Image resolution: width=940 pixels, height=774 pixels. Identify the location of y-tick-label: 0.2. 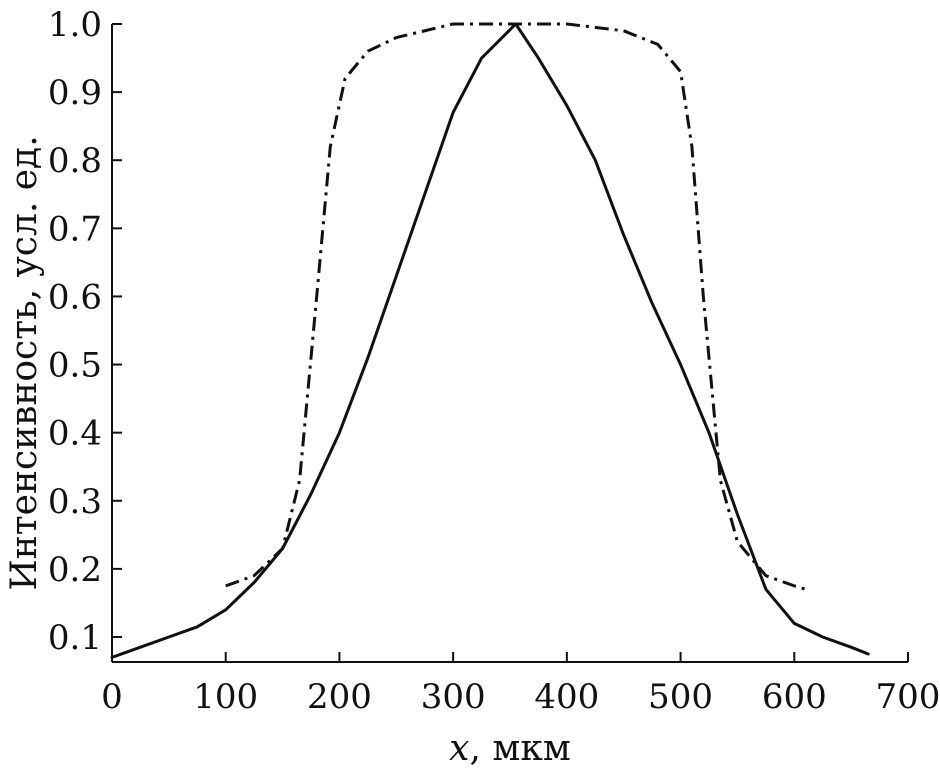
(75, 570).